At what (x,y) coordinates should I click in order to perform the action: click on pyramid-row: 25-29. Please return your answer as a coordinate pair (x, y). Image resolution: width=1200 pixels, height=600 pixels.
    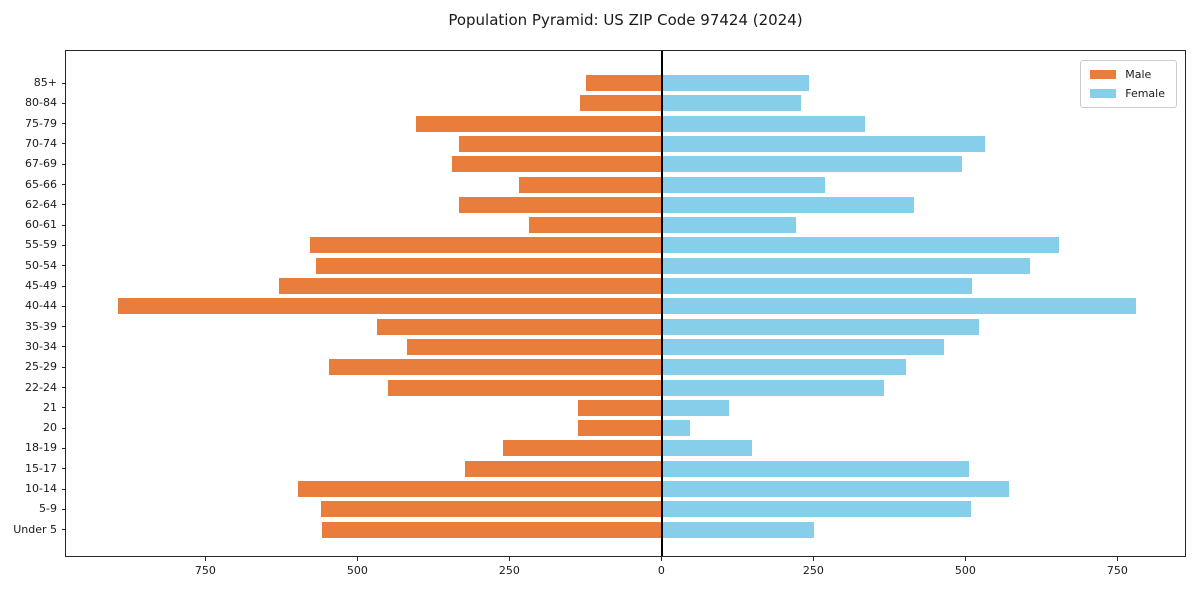
    Looking at the image, I should click on (605, 367).